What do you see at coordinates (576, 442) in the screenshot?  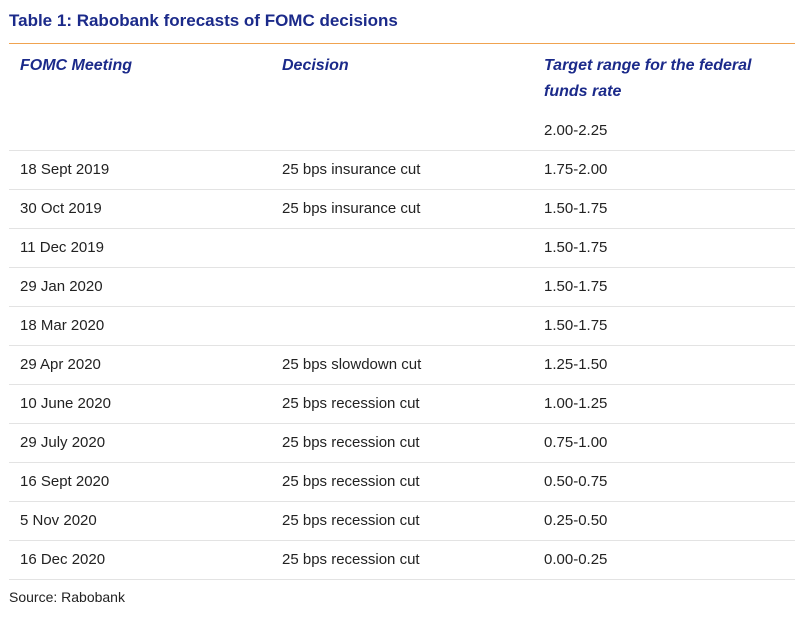 I see `range-cell: 0.75-1.00` at bounding box center [576, 442].